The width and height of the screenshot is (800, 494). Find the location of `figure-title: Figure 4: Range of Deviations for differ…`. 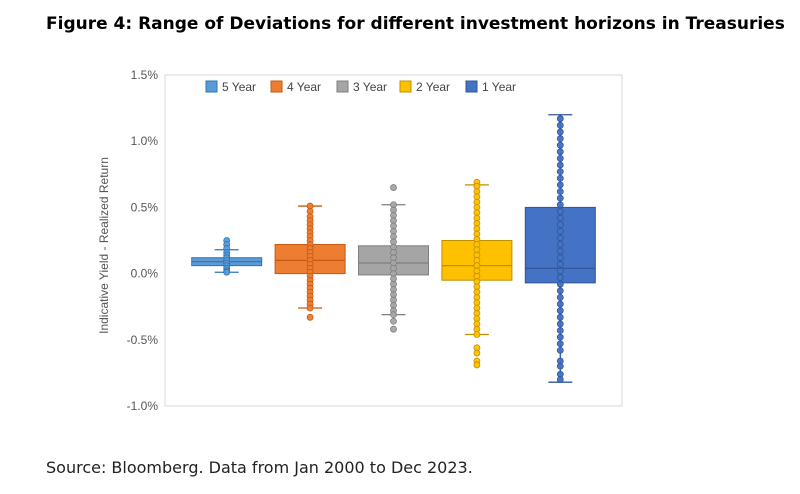

figure-title: Figure 4: Range of Deviations for differ… is located at coordinates (415, 24).